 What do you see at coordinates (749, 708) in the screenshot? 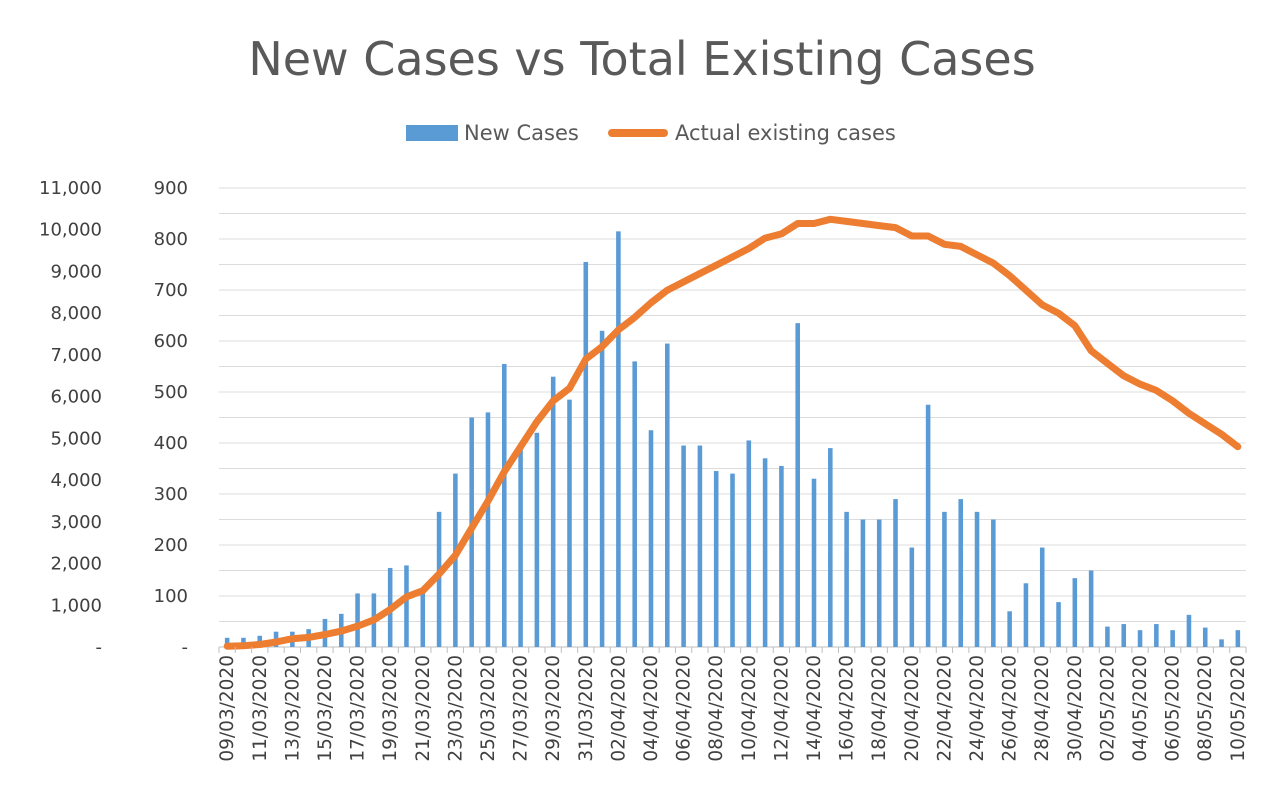
I see `x-tick-label: 10/04/2020` at bounding box center [749, 708].